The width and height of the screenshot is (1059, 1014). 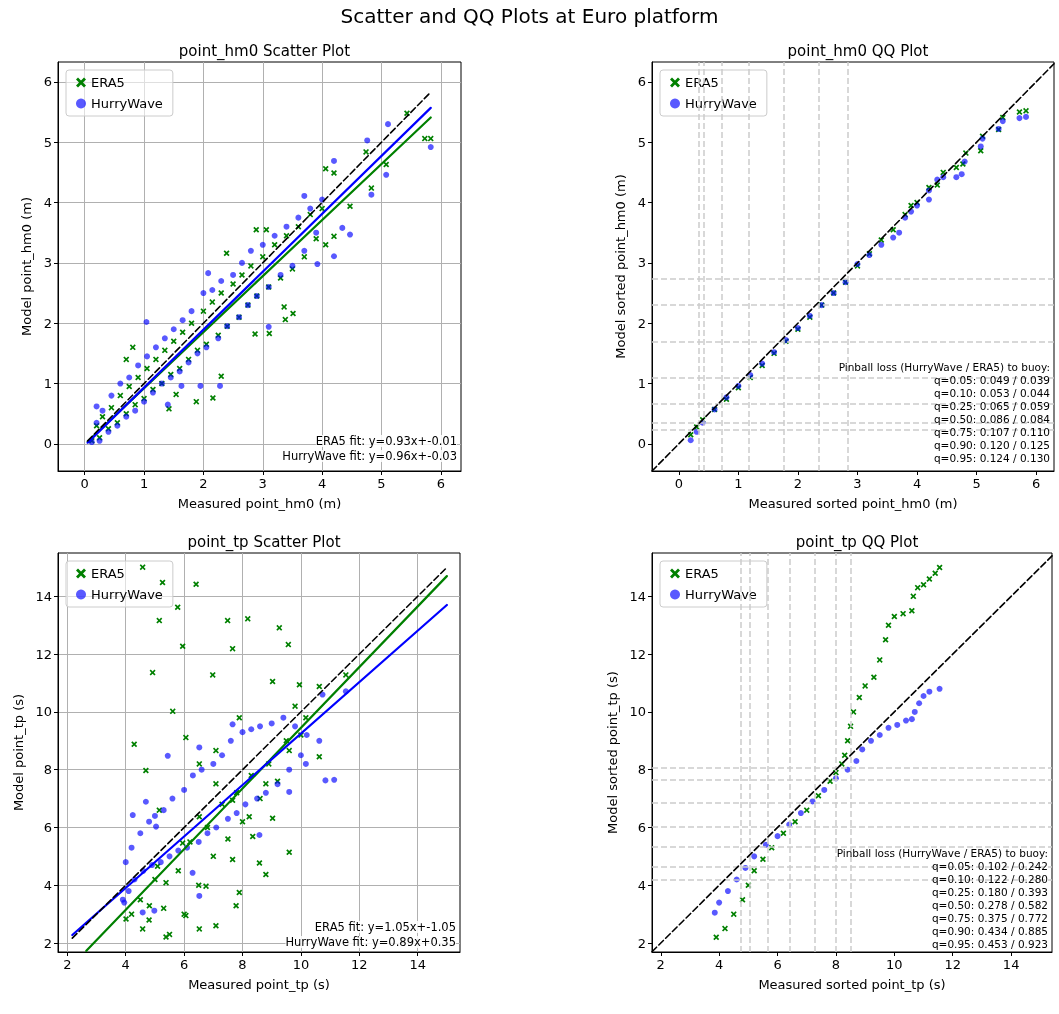 I want to click on x-axis-title: Measured sorted point_tp (s), so click(x=852, y=984).